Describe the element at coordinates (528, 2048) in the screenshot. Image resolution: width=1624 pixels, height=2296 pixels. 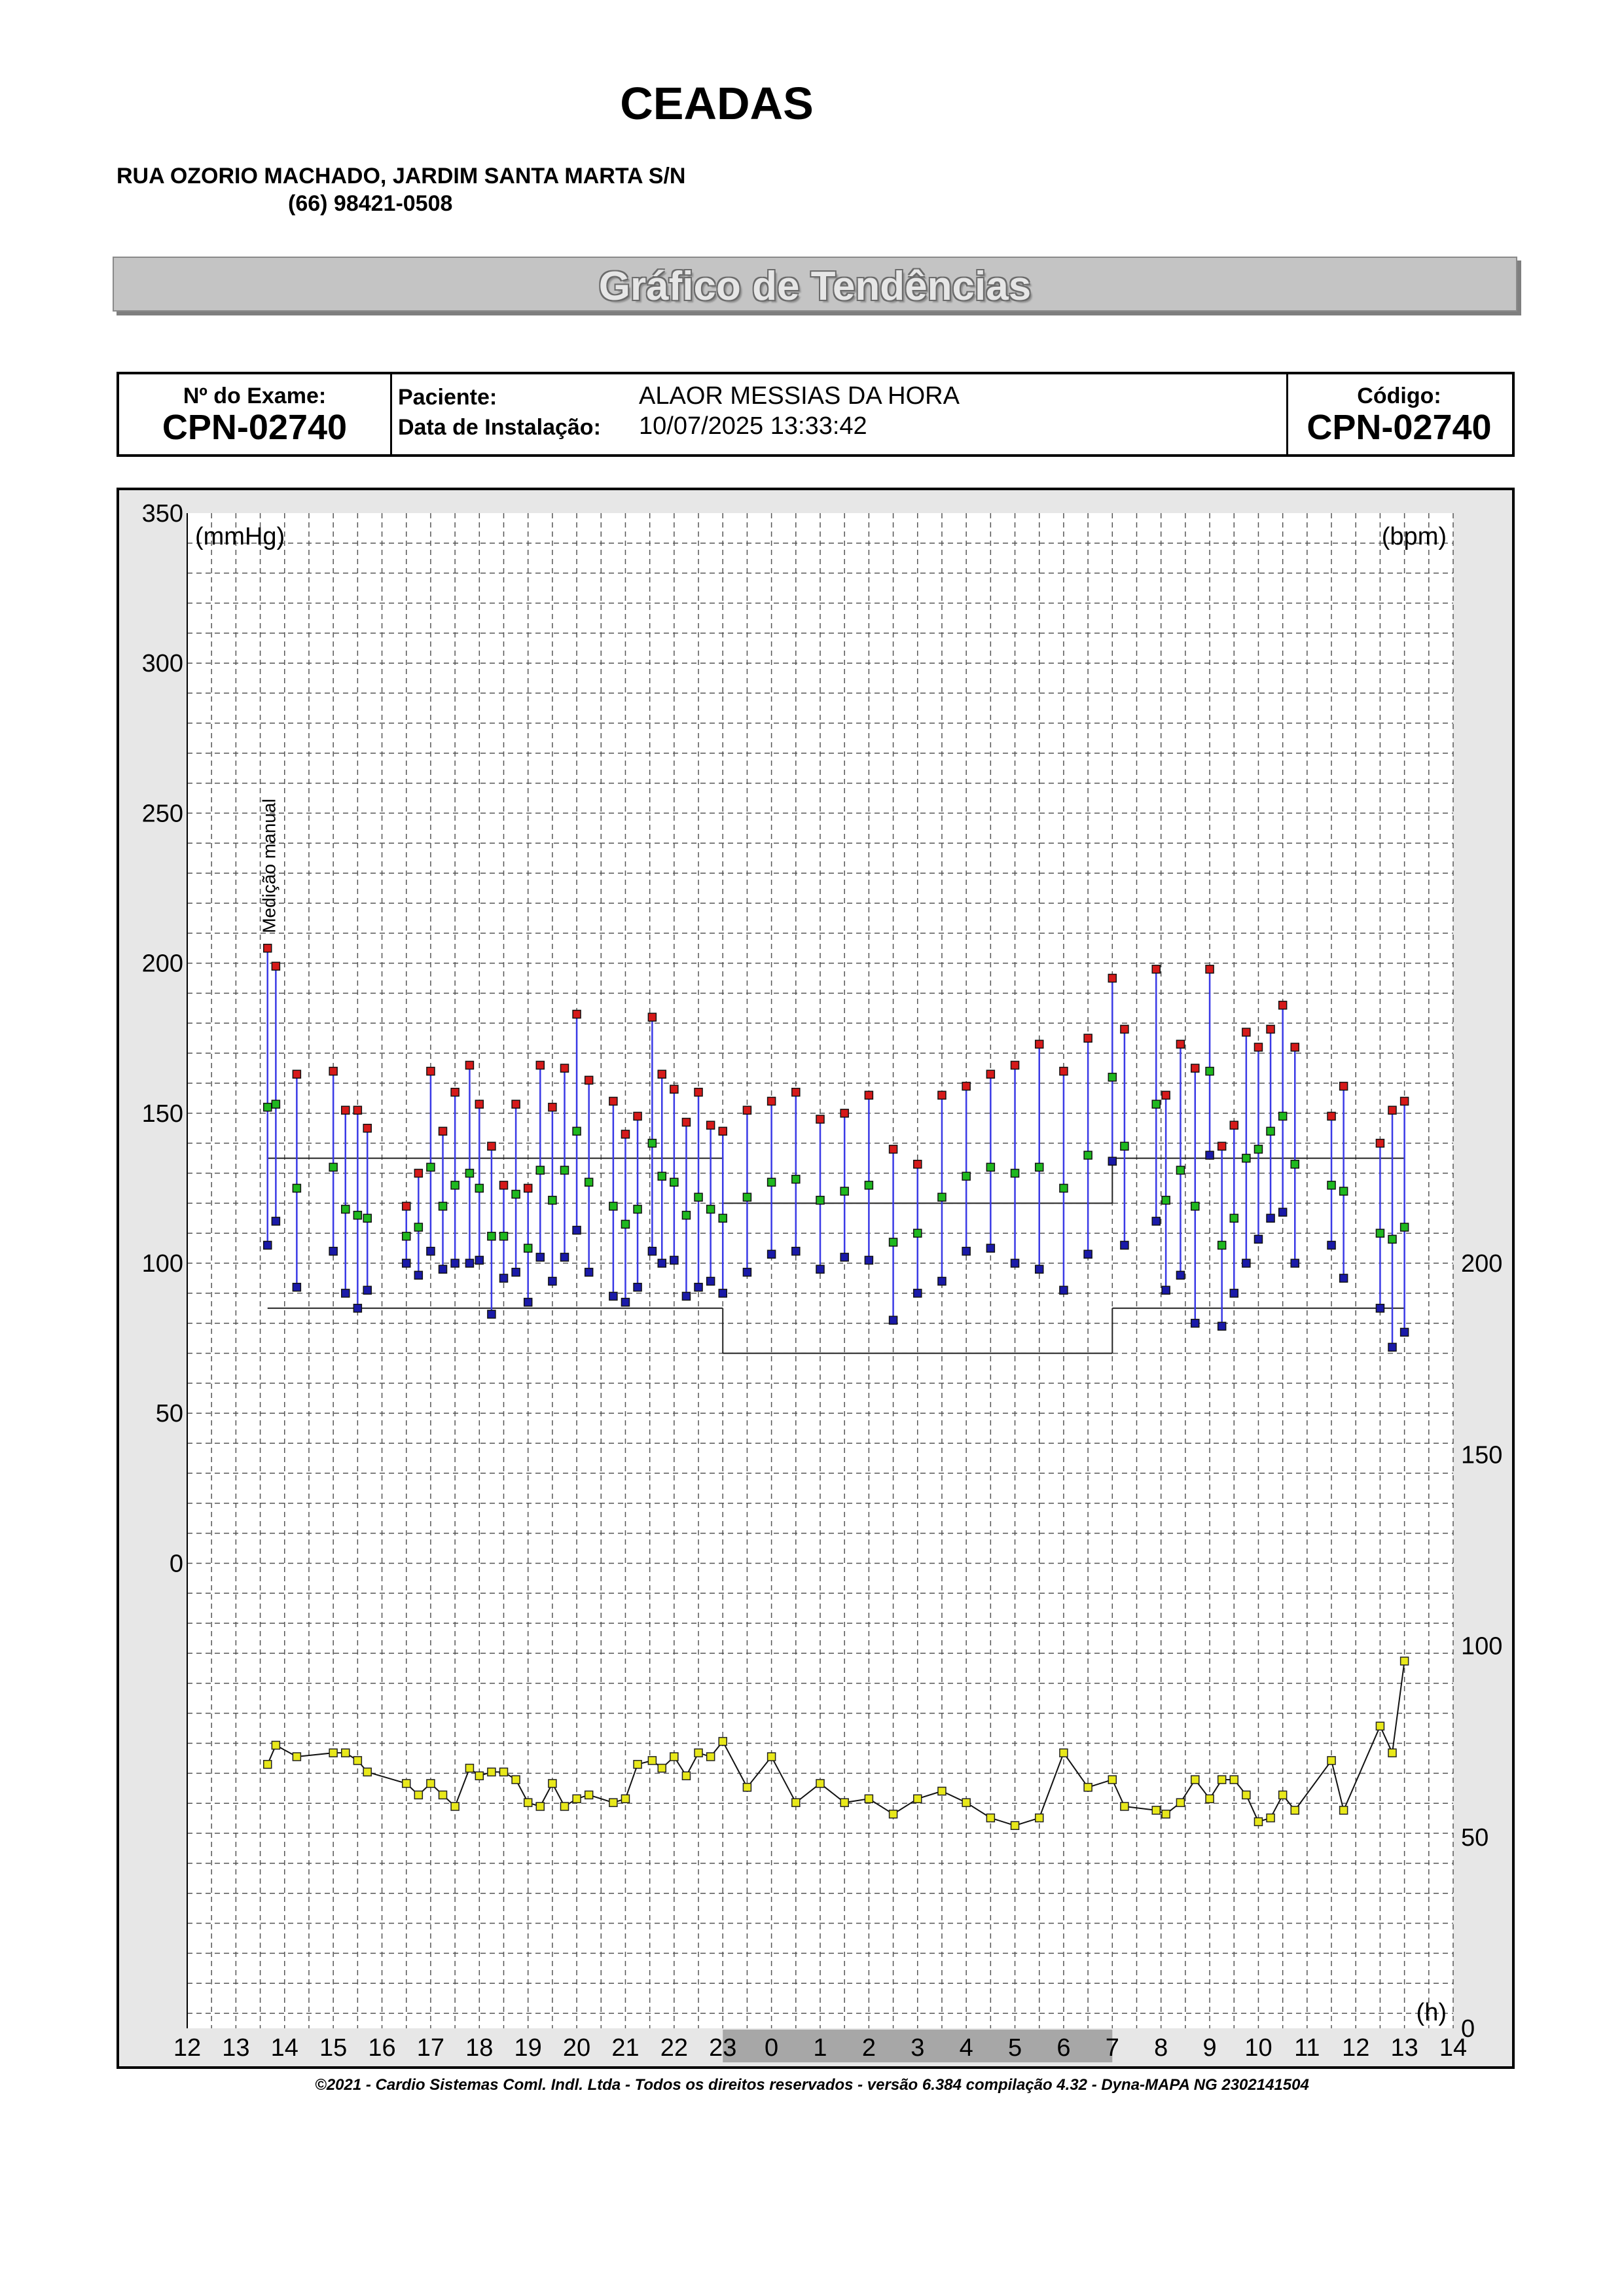
I see `x-tick-label: 19` at that location.